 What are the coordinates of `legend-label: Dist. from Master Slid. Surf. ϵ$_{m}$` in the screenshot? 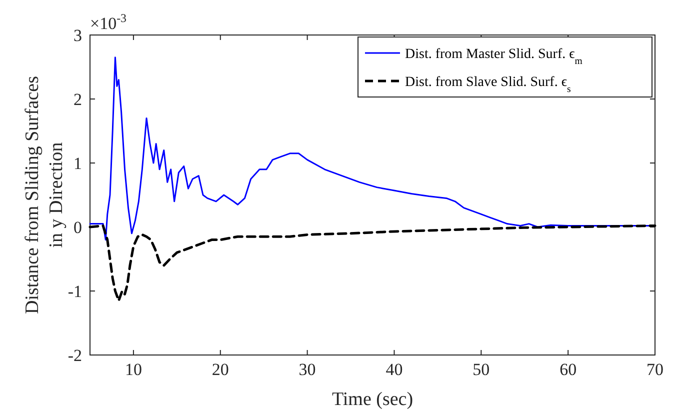 It's located at (494, 56).